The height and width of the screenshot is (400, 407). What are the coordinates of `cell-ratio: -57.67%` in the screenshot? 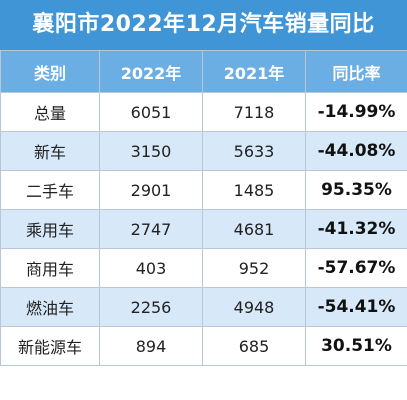 It's located at (356, 268).